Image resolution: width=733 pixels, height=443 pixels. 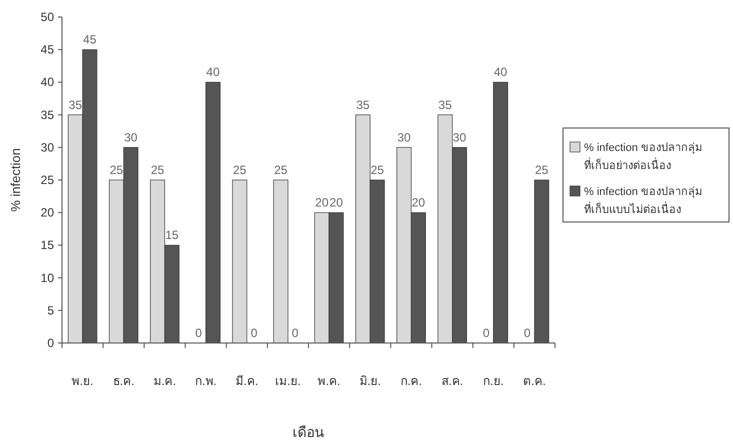 I want to click on x-tick-label: ต.ค., so click(x=534, y=381).